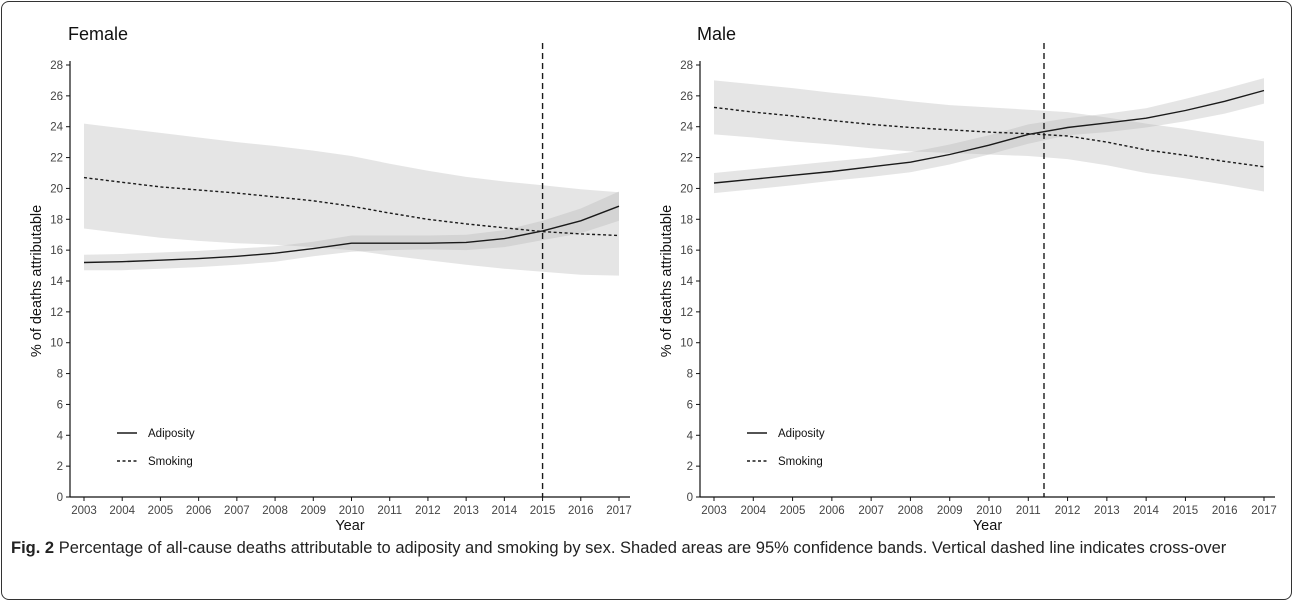  I want to click on caption-label: Fig. 2, so click(33, 548).